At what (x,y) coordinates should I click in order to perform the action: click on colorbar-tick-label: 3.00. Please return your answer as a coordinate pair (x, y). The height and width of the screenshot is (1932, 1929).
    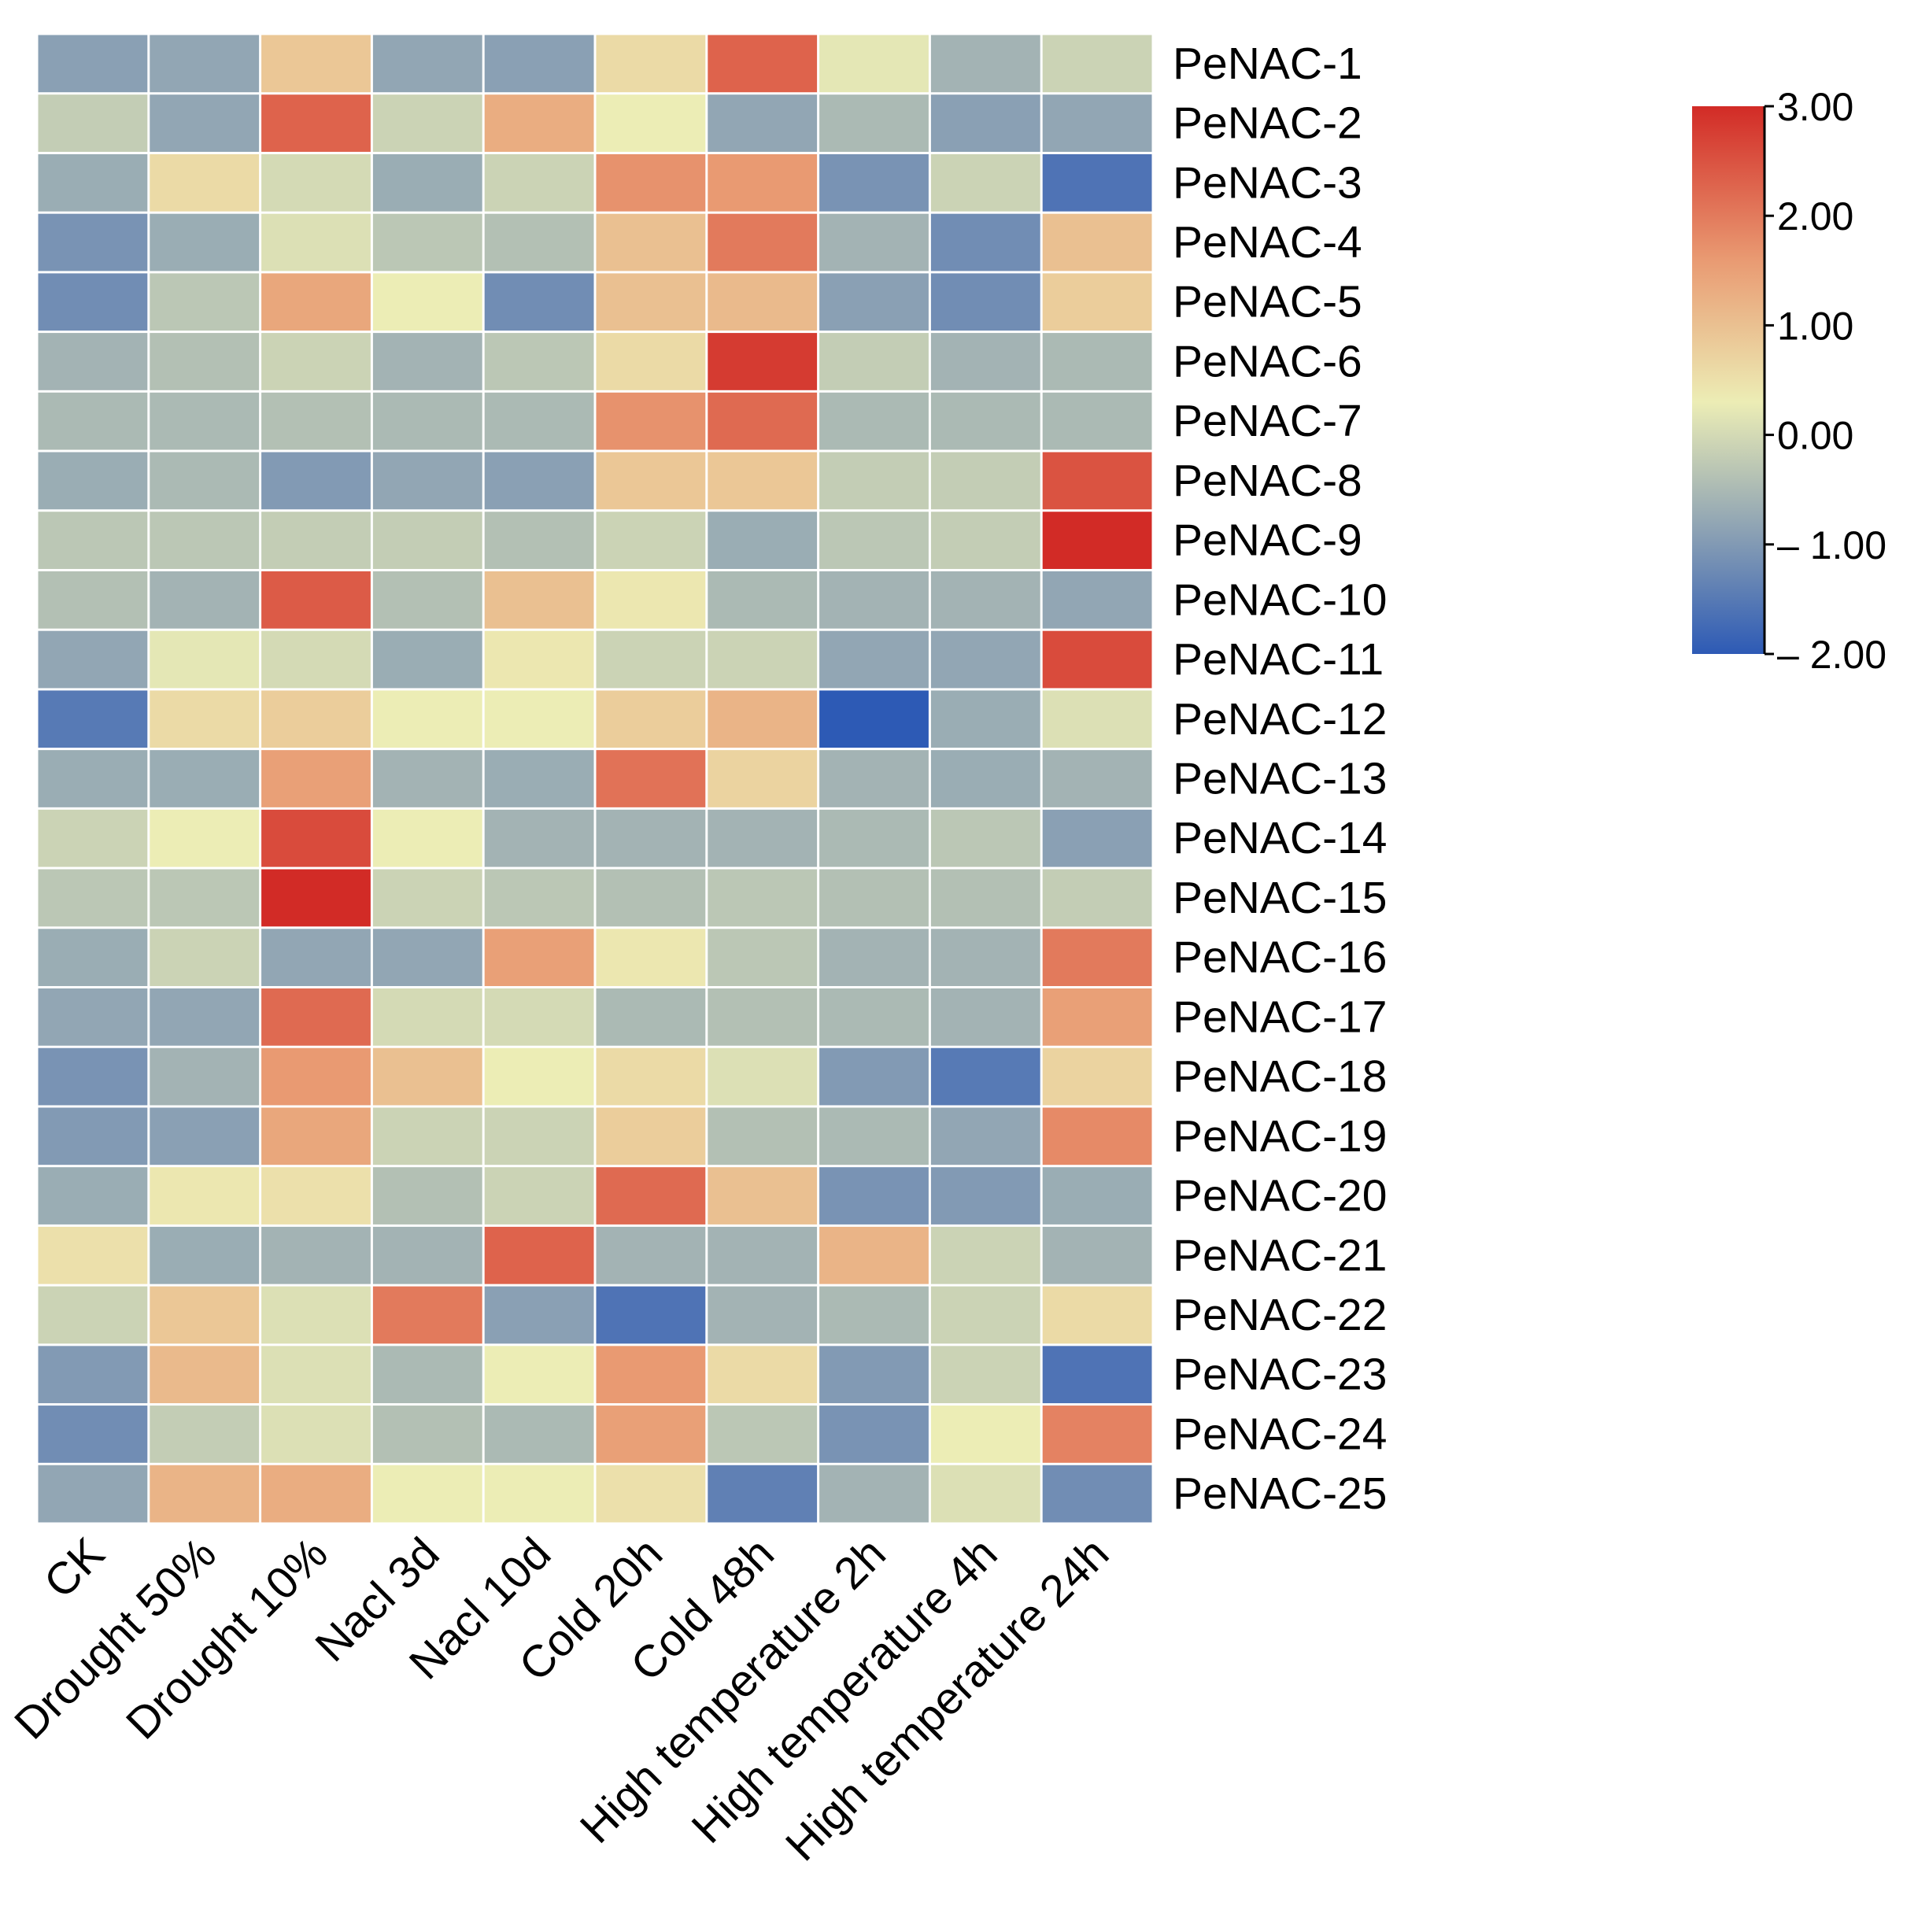
    Looking at the image, I should click on (1815, 107).